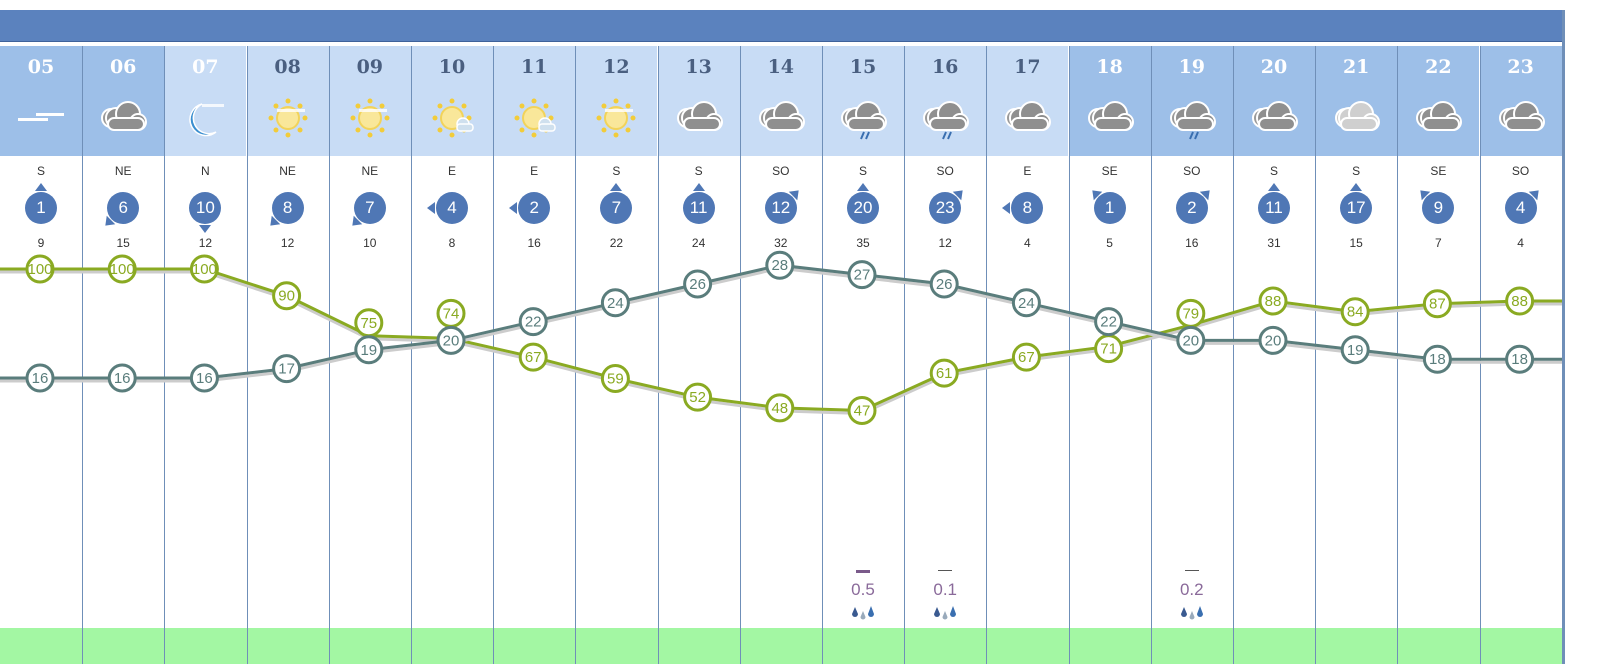 The image size is (1600, 664). What do you see at coordinates (41, 243) in the screenshot?
I see `wind-gust: 9` at bounding box center [41, 243].